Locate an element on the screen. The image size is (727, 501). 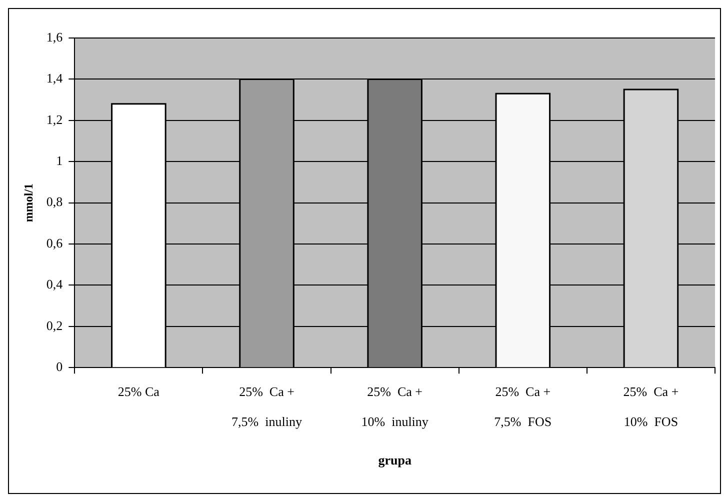
y-tick-label: 0,6 is located at coordinates (55, 242).